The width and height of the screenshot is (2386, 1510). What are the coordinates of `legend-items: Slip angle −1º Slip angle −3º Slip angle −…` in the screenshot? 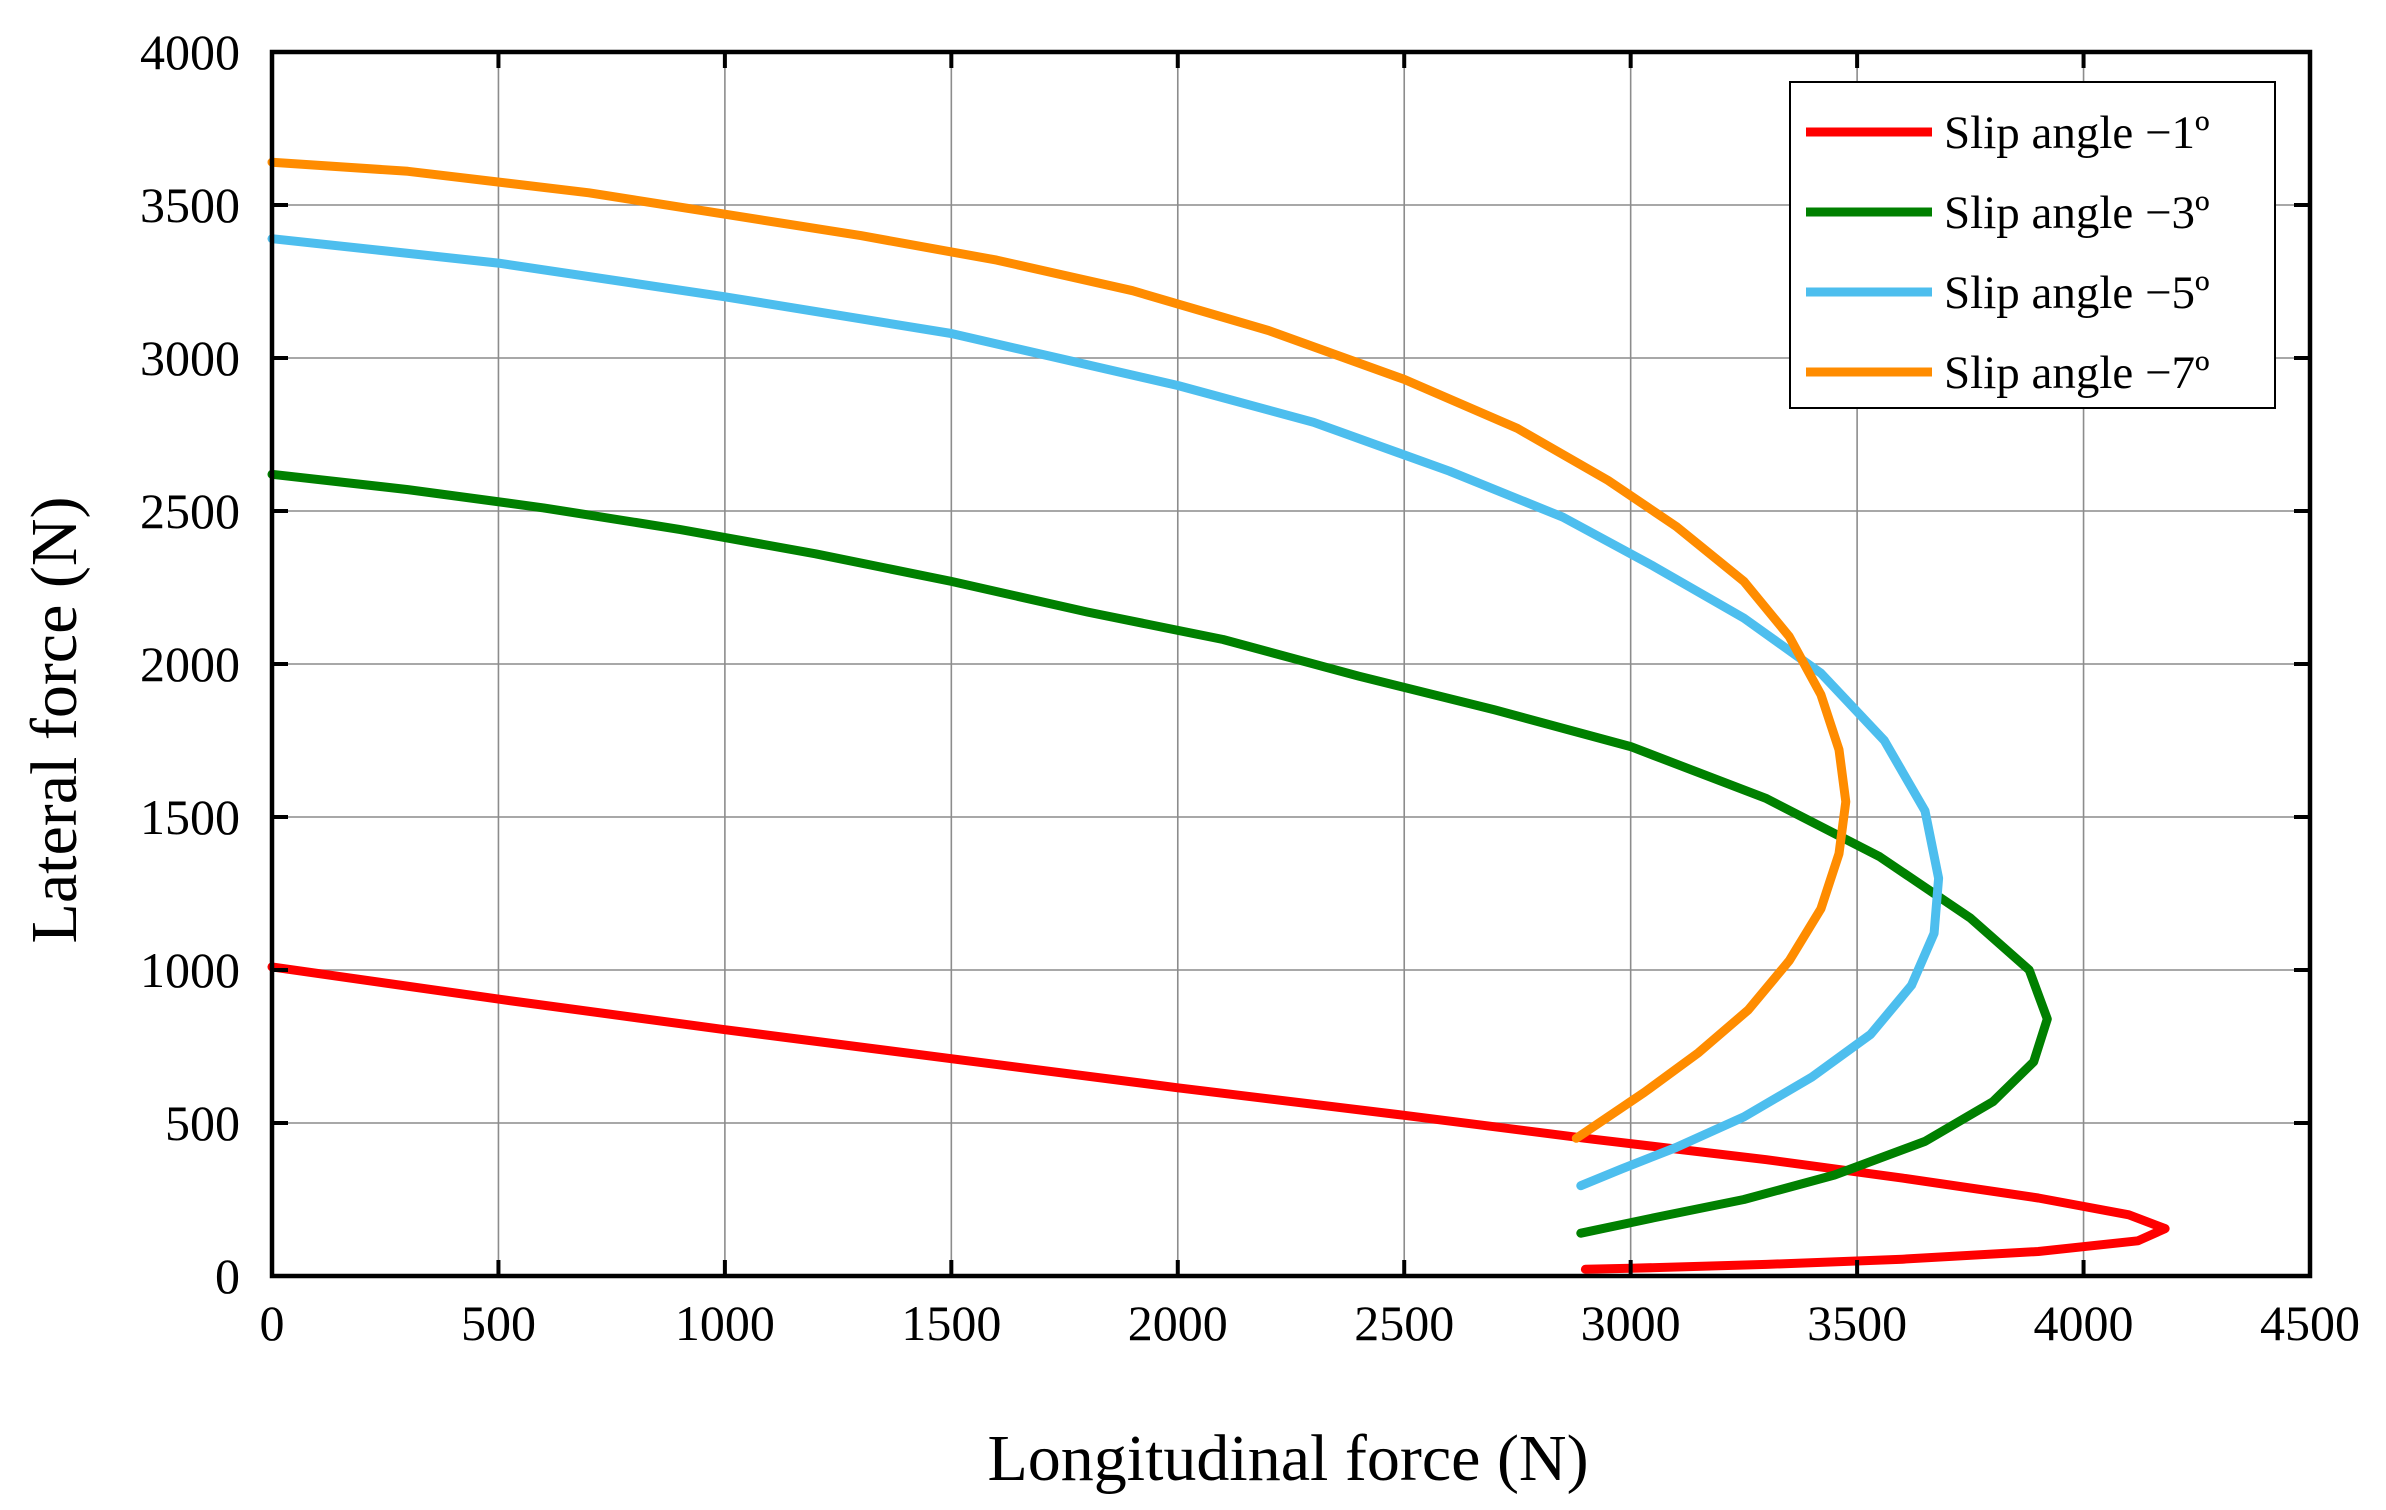 It's located at (2008, 253).